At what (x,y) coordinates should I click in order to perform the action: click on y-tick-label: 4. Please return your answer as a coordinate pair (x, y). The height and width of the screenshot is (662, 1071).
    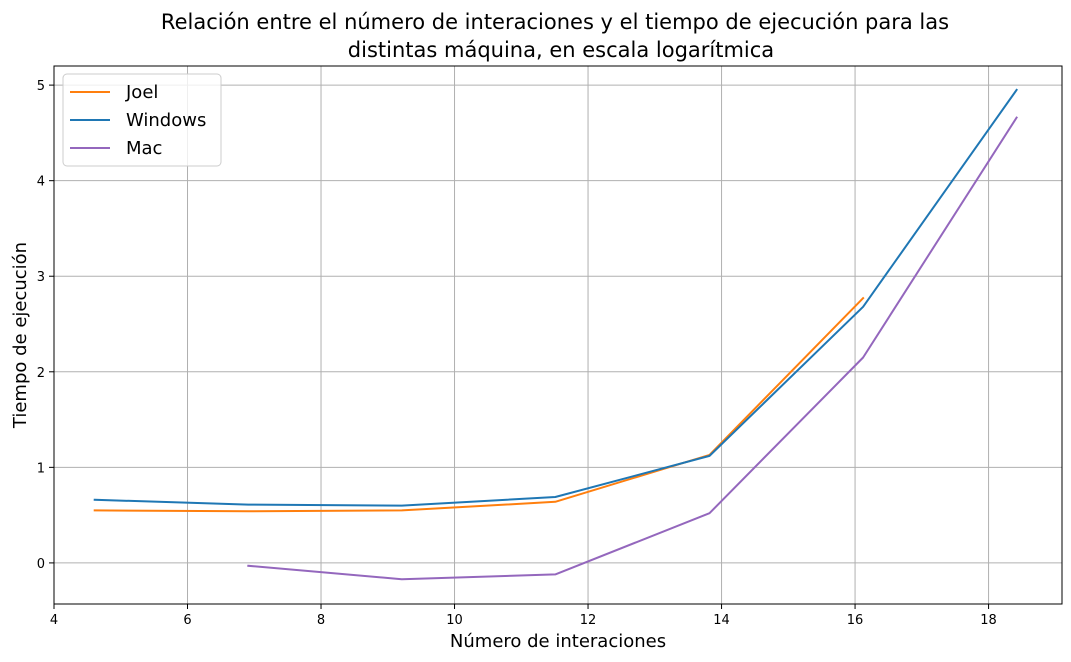
    Looking at the image, I should click on (41, 182).